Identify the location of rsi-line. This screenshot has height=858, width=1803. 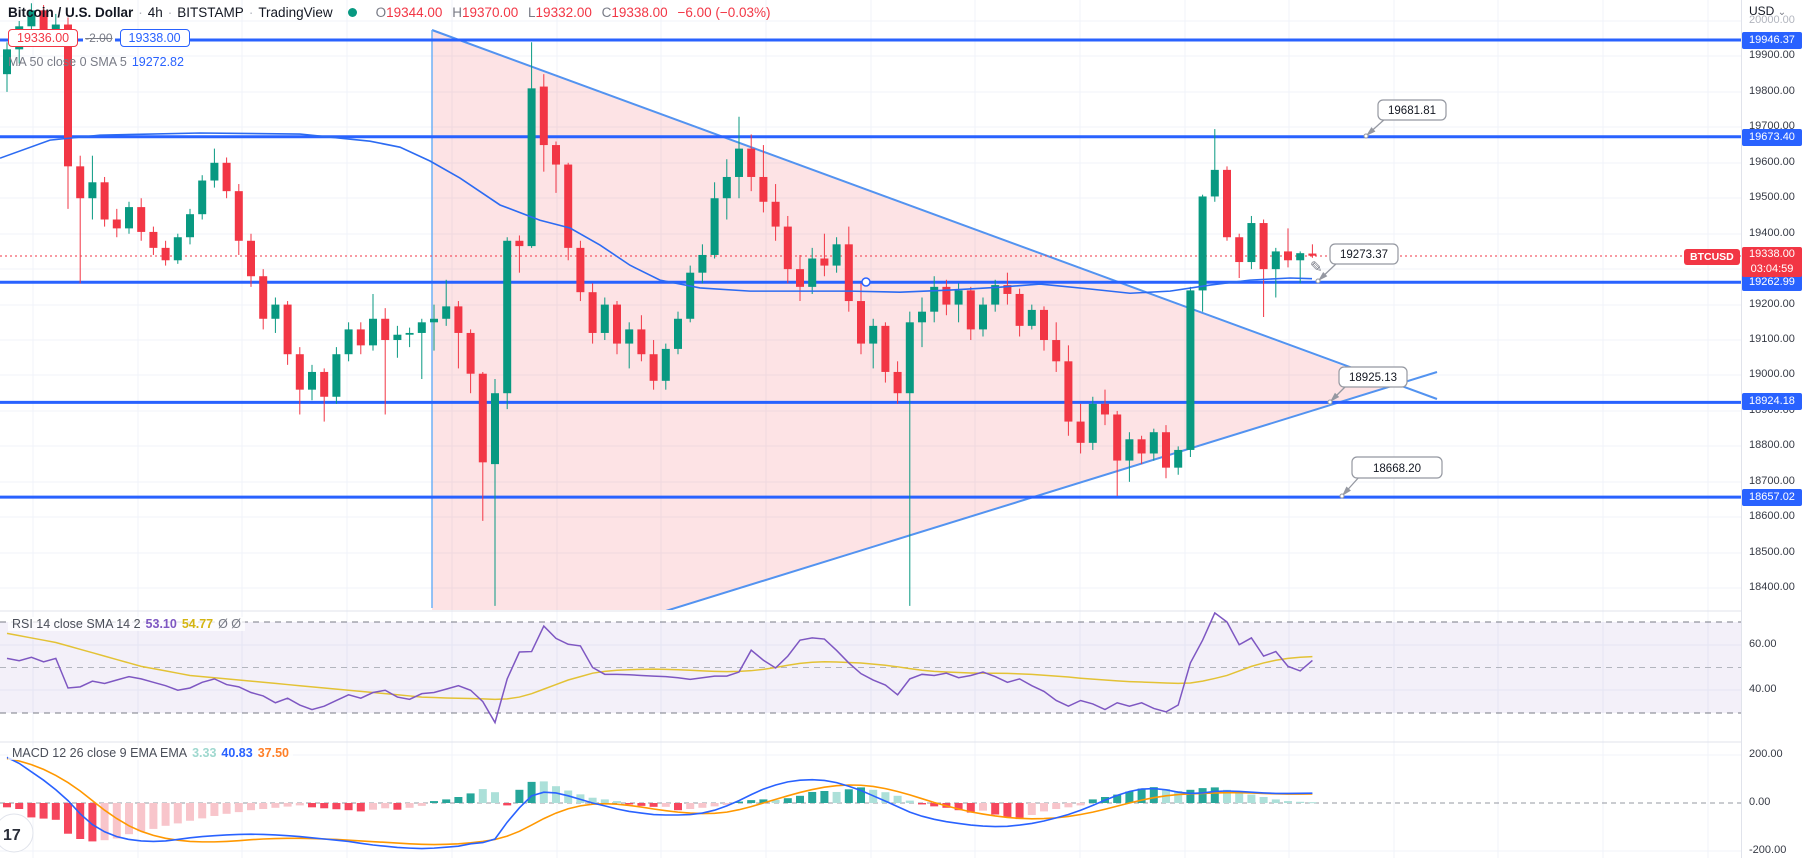
(659, 668).